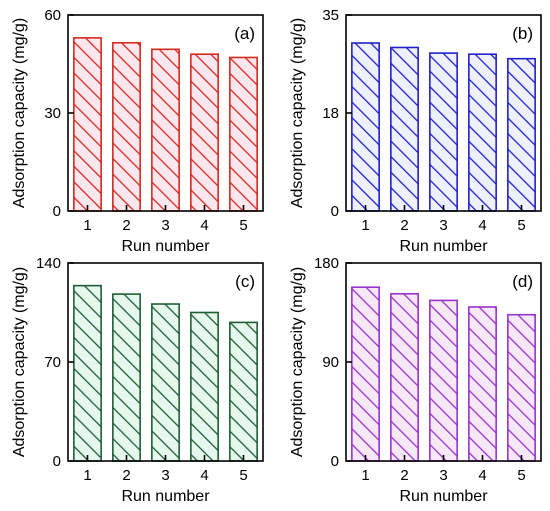  I want to click on panel-label: (c), so click(245, 281).